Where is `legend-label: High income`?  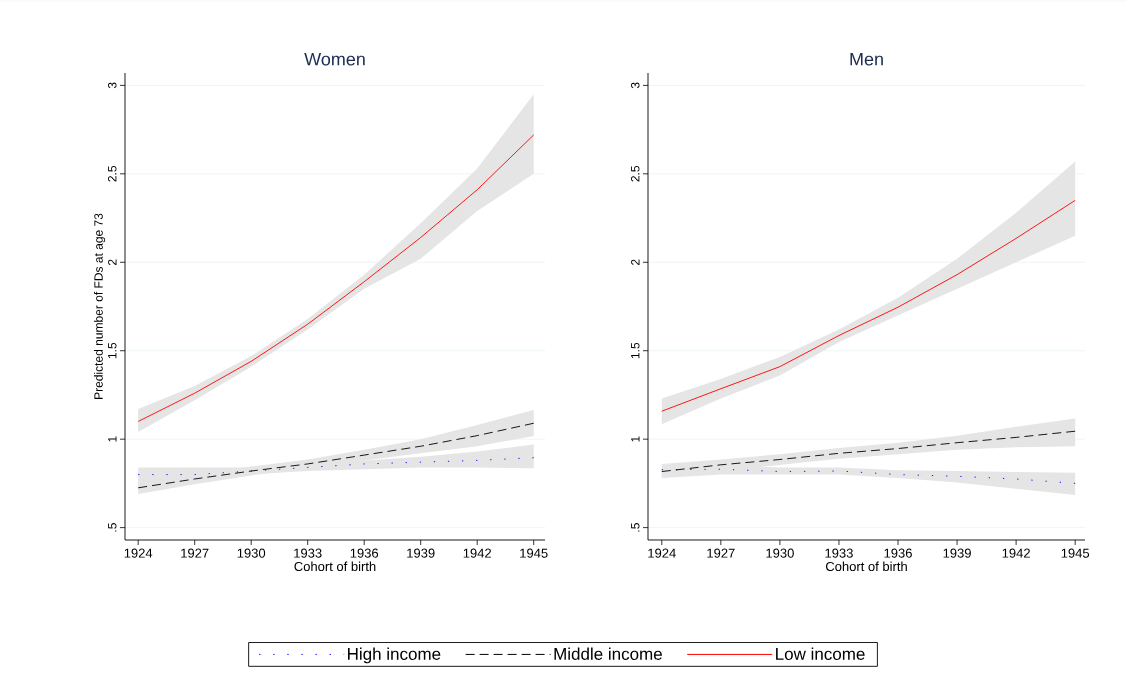 legend-label: High income is located at coordinates (394, 655).